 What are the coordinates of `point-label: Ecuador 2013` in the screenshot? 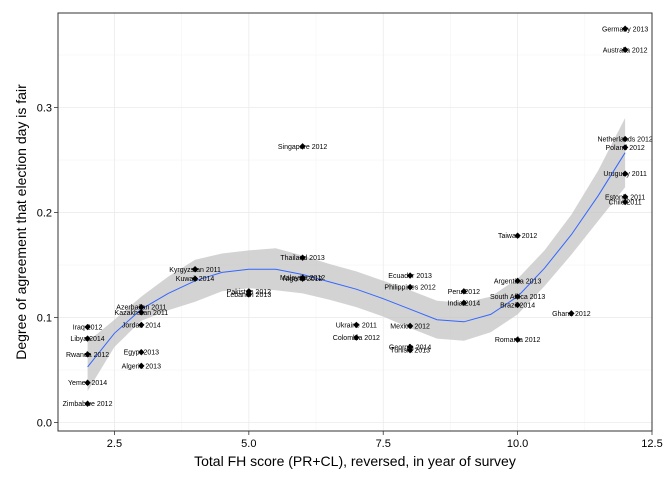 It's located at (410, 276).